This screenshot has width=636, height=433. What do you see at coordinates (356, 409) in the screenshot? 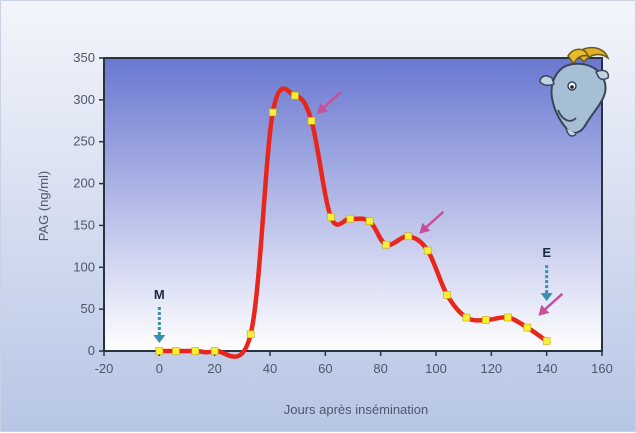
I see `x-axis-title: Jours après insémination` at bounding box center [356, 409].